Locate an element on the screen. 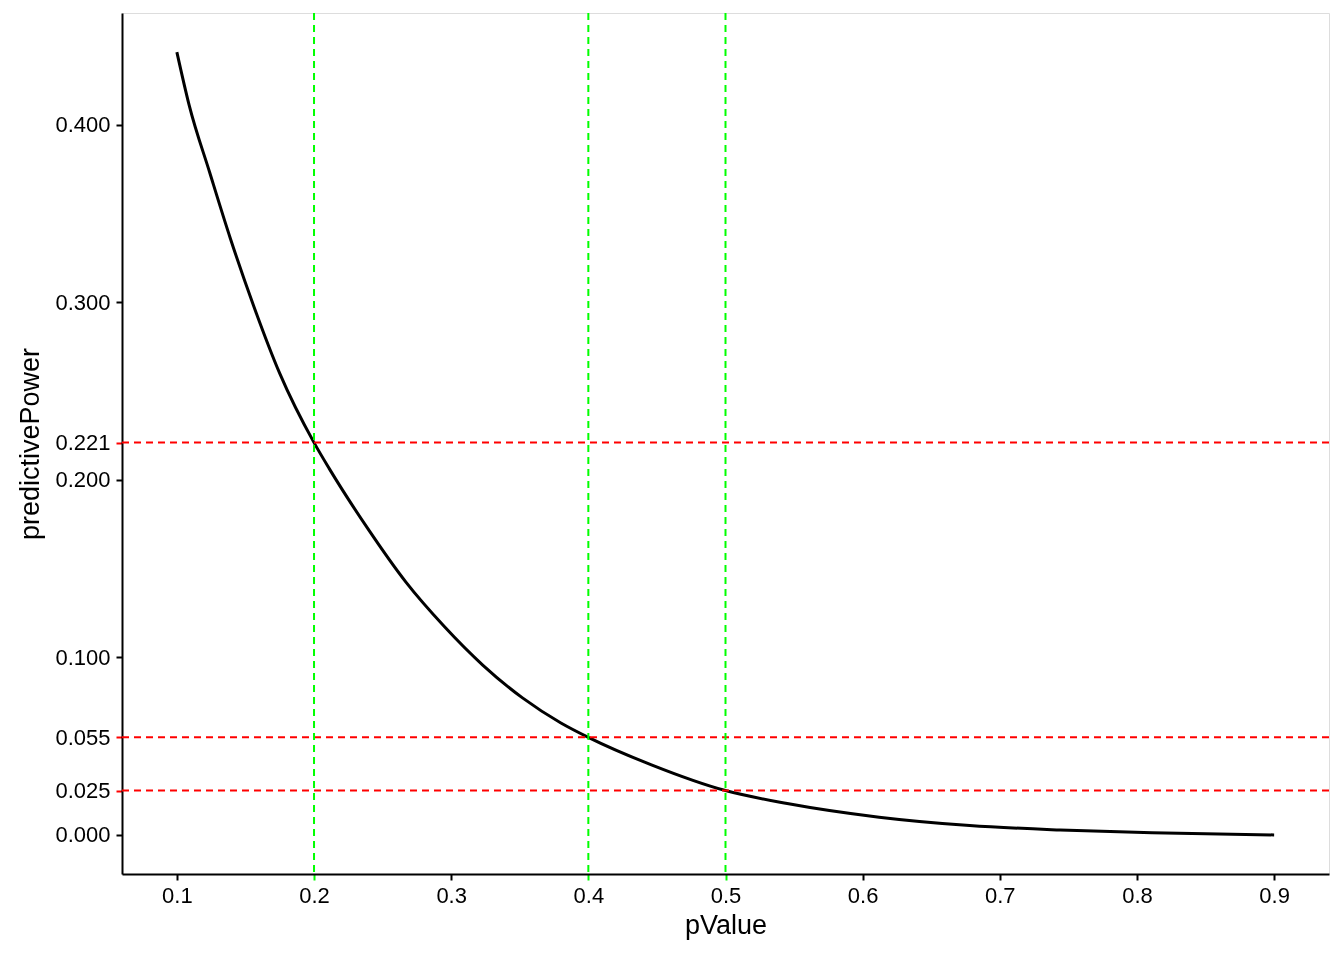 The height and width of the screenshot is (960, 1344). y-tick-label: 0.221 is located at coordinates (83, 443).